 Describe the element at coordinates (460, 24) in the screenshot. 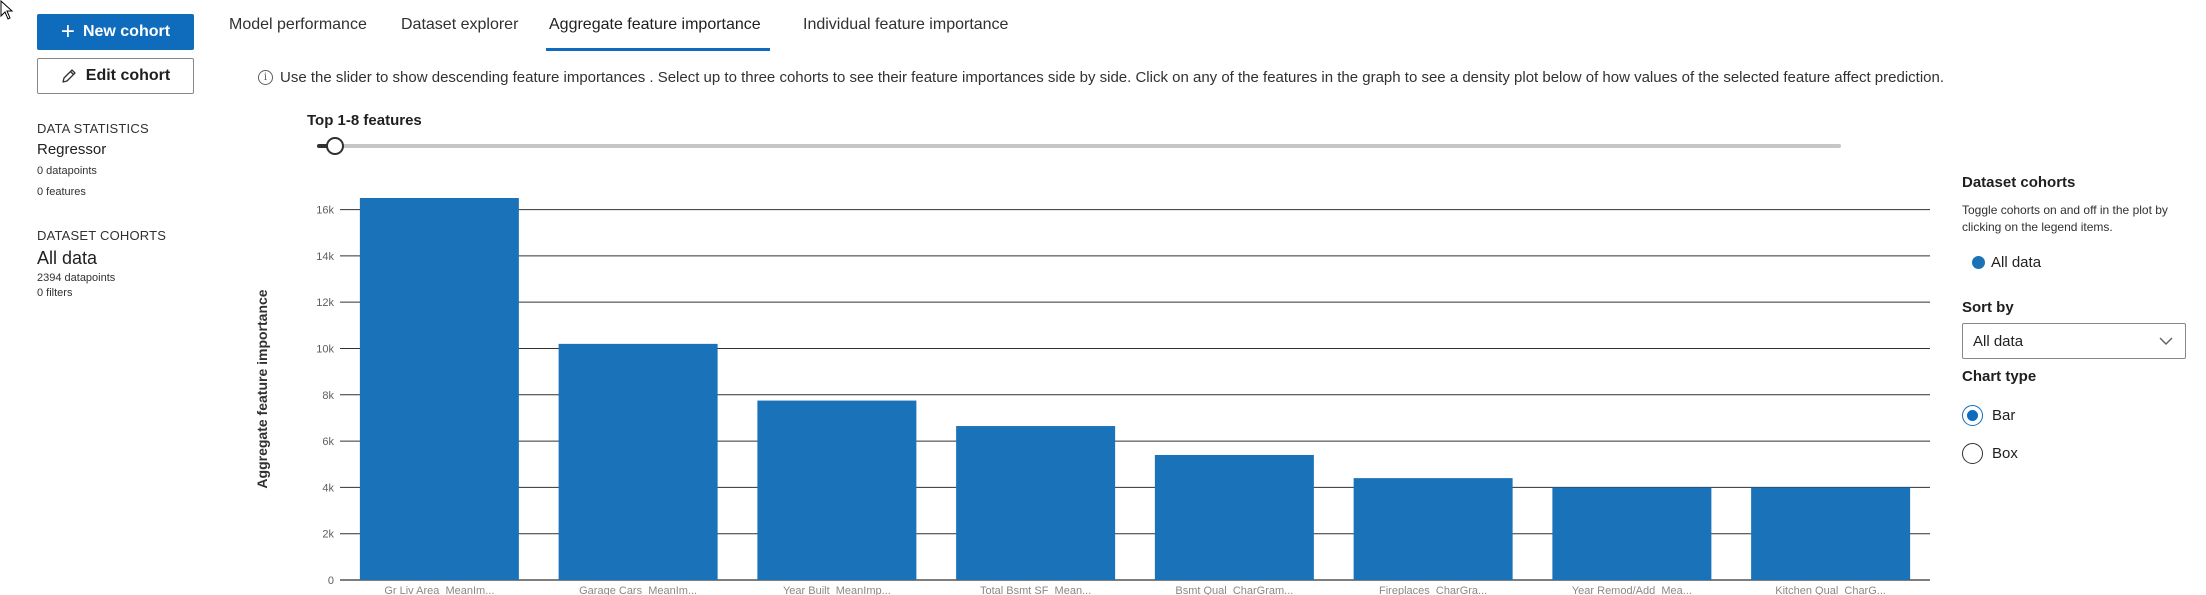

I see `tab-dataset-explorer: Dataset explorer` at that location.